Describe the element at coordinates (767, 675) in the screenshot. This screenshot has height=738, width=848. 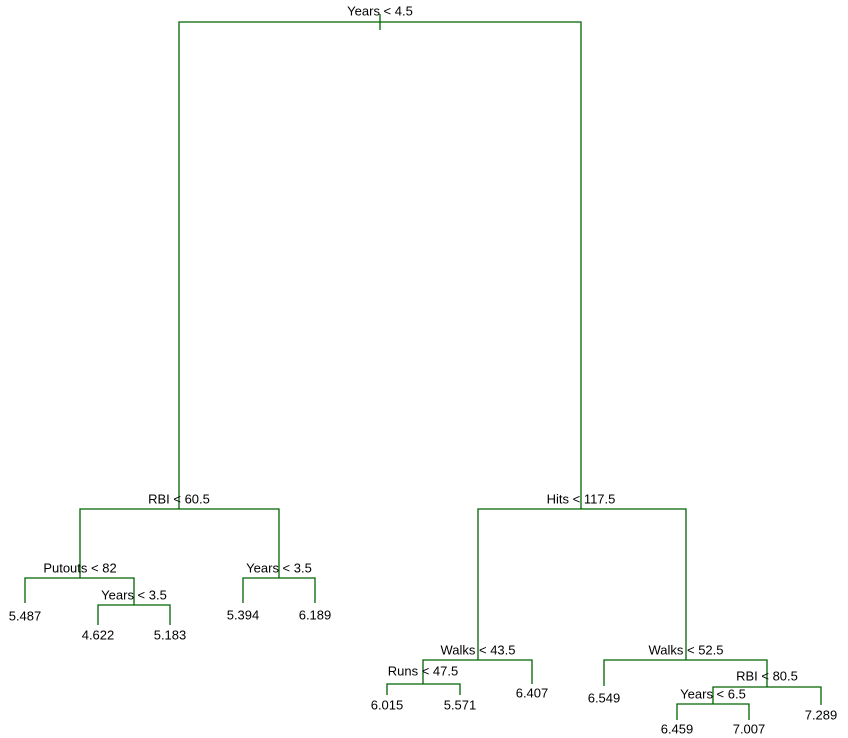
I see `split-label: RBI < 80.5` at that location.